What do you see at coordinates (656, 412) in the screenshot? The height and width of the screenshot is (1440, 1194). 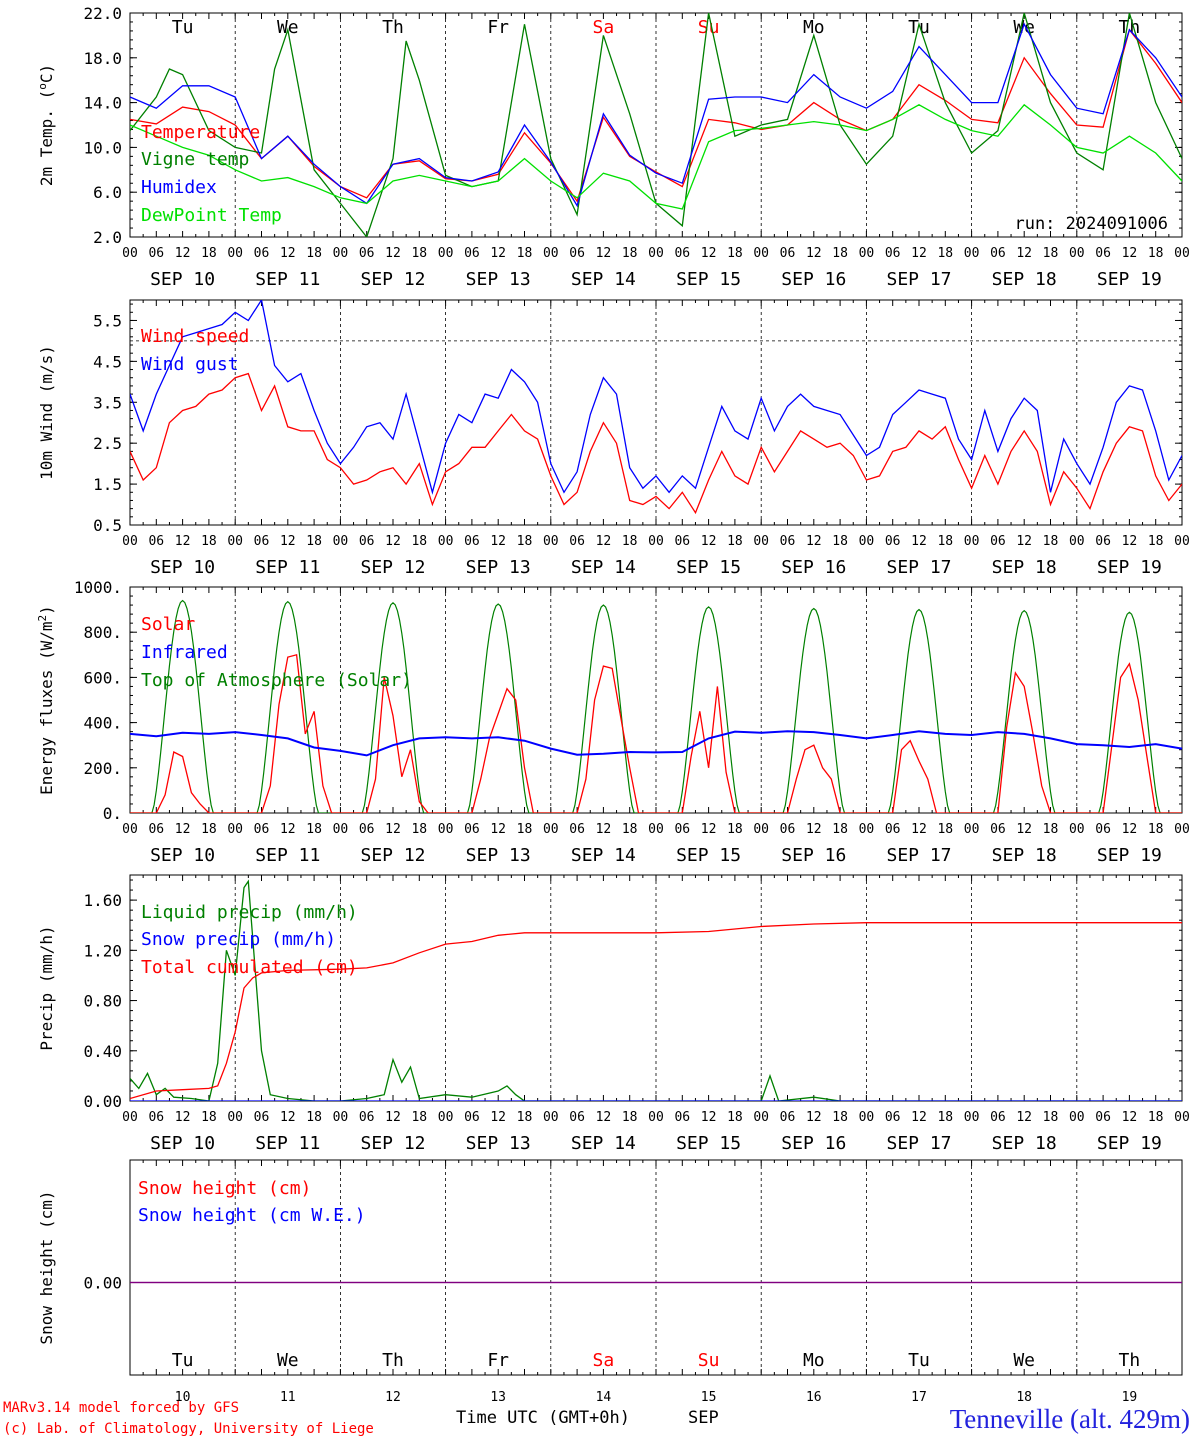 I see `plot-frame` at bounding box center [656, 412].